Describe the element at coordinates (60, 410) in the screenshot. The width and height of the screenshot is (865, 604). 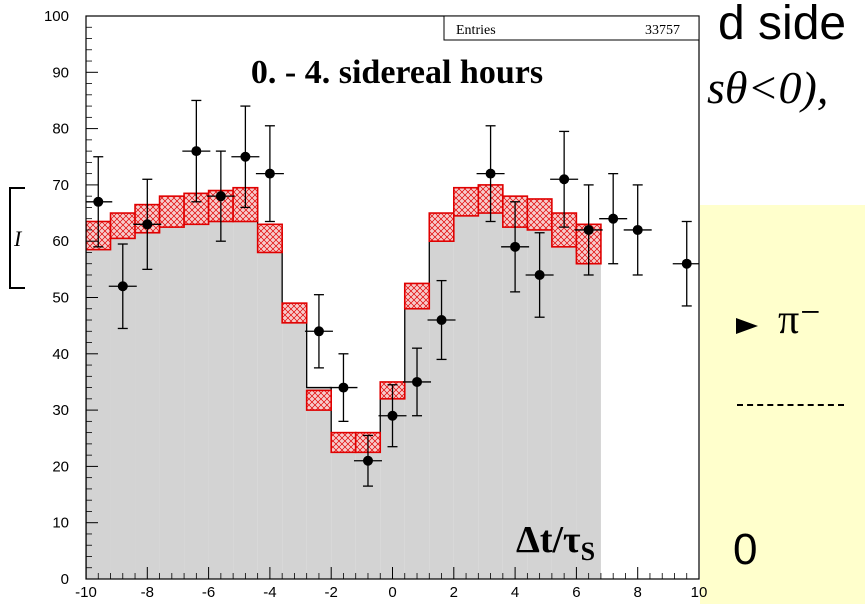
I see `y-tick-label: 30` at that location.